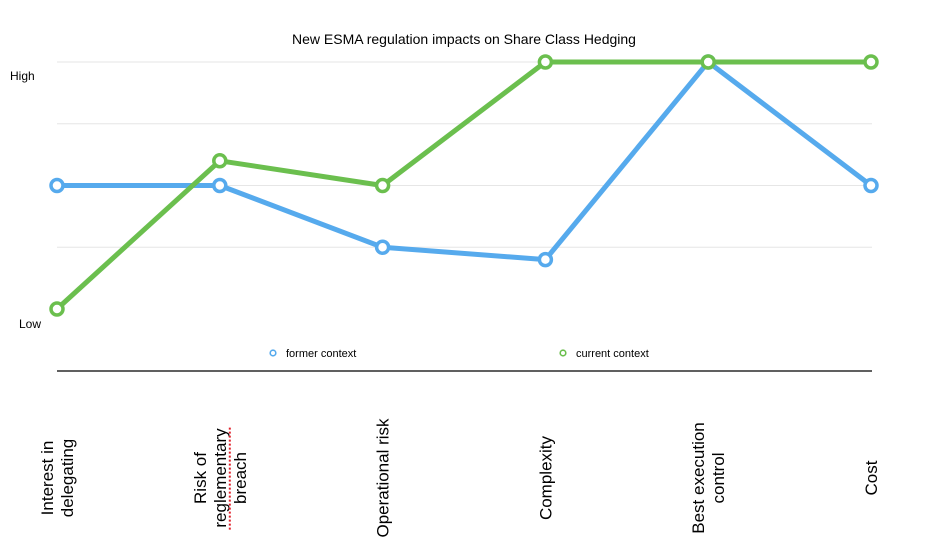  I want to click on x-category-label: Cost, so click(871, 477).